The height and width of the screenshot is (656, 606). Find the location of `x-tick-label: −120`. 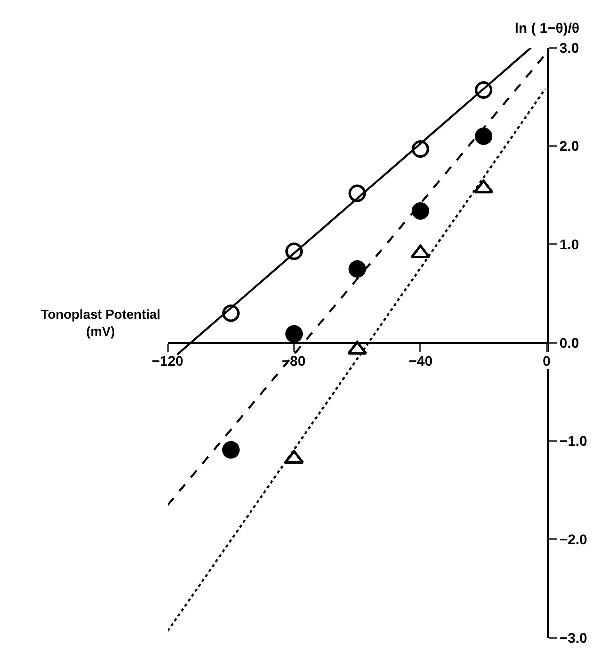

x-tick-label: −120 is located at coordinates (168, 361).